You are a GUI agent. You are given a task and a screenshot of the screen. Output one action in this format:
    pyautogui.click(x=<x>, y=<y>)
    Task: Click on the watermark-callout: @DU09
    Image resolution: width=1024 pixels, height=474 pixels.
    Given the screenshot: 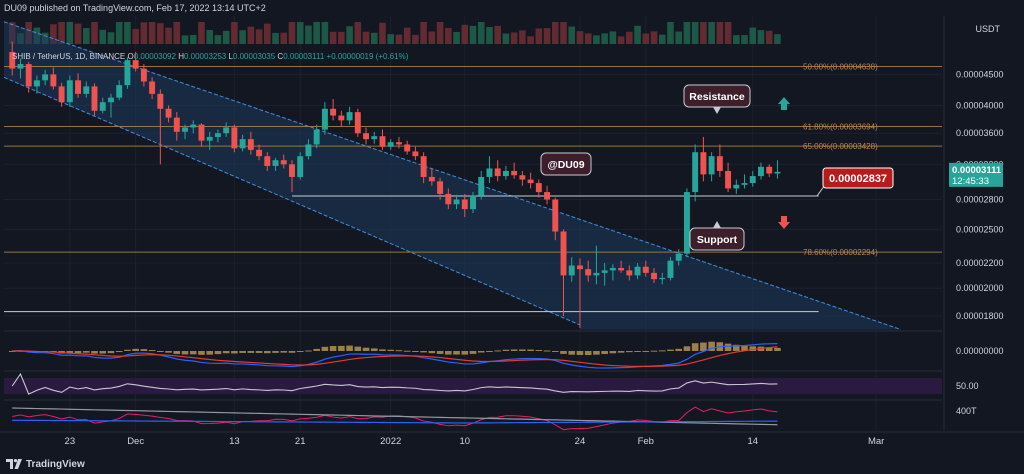 What is the action you would take?
    pyautogui.click(x=566, y=164)
    